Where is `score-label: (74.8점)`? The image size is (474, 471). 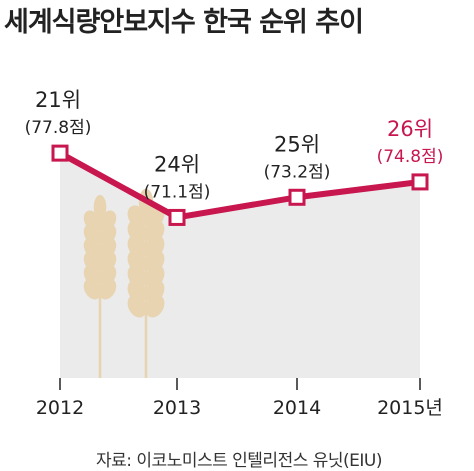 score-label: (74.8점) is located at coordinates (410, 157).